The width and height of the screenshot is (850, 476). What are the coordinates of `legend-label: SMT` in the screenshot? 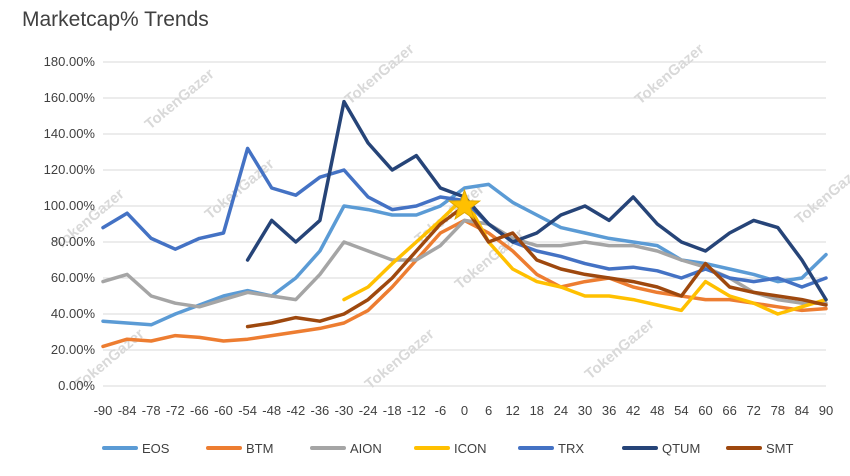 It's located at (780, 448).